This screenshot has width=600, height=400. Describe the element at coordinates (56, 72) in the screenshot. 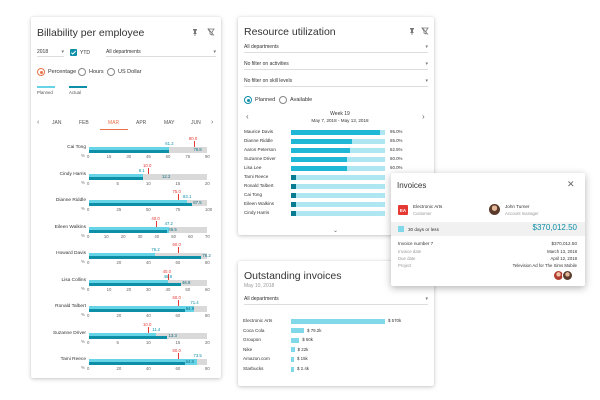

I see `radio-percentage: Percentage` at that location.